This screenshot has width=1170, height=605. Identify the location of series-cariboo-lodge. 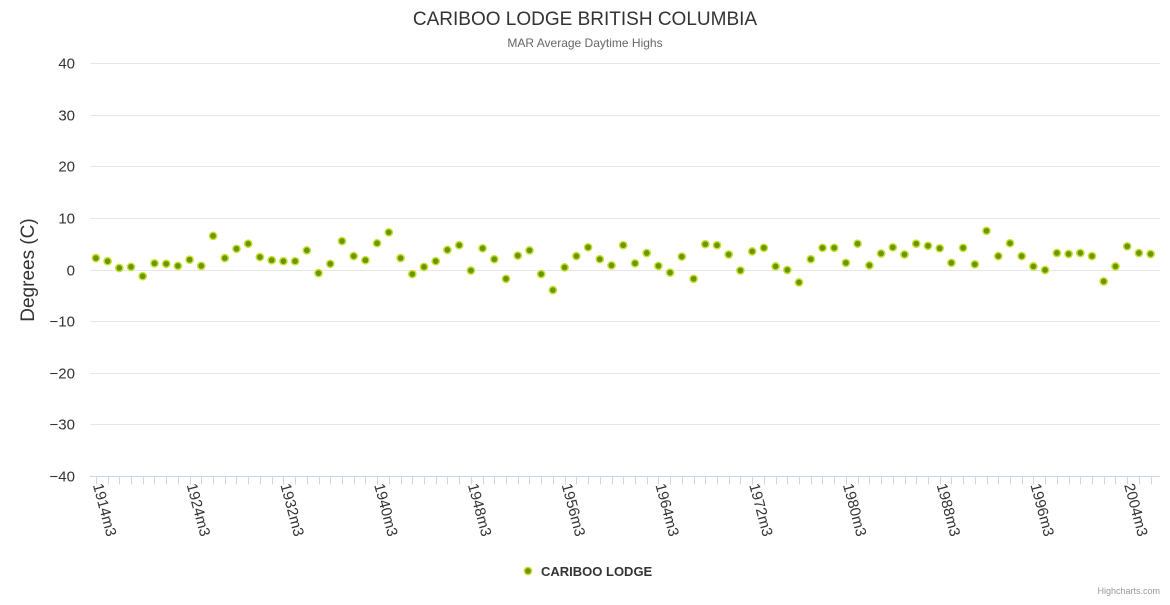
(623, 260).